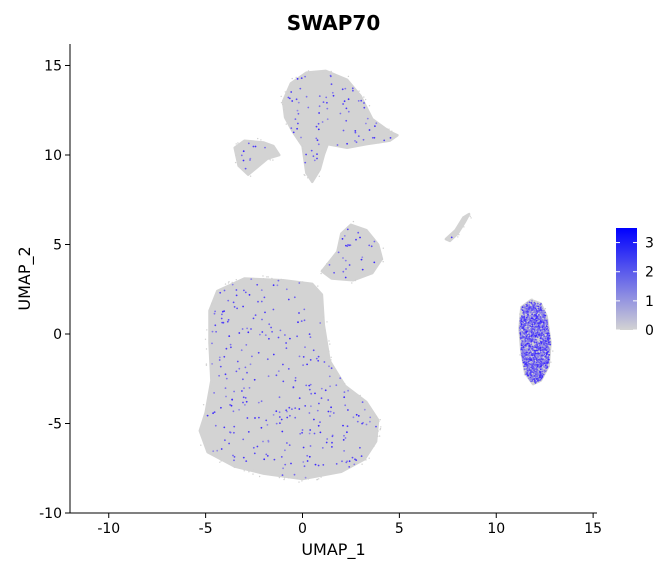 This screenshot has height=576, width=672. Describe the element at coordinates (57, 245) in the screenshot. I see `y-tick-label: 5` at that location.